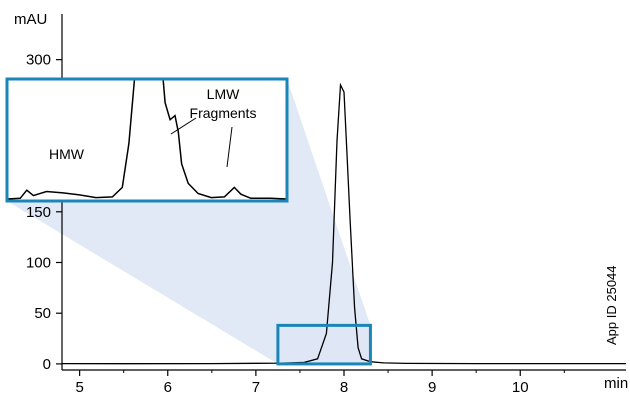 This screenshot has width=630, height=395. I want to click on y-tick-label: 100, so click(38, 262).